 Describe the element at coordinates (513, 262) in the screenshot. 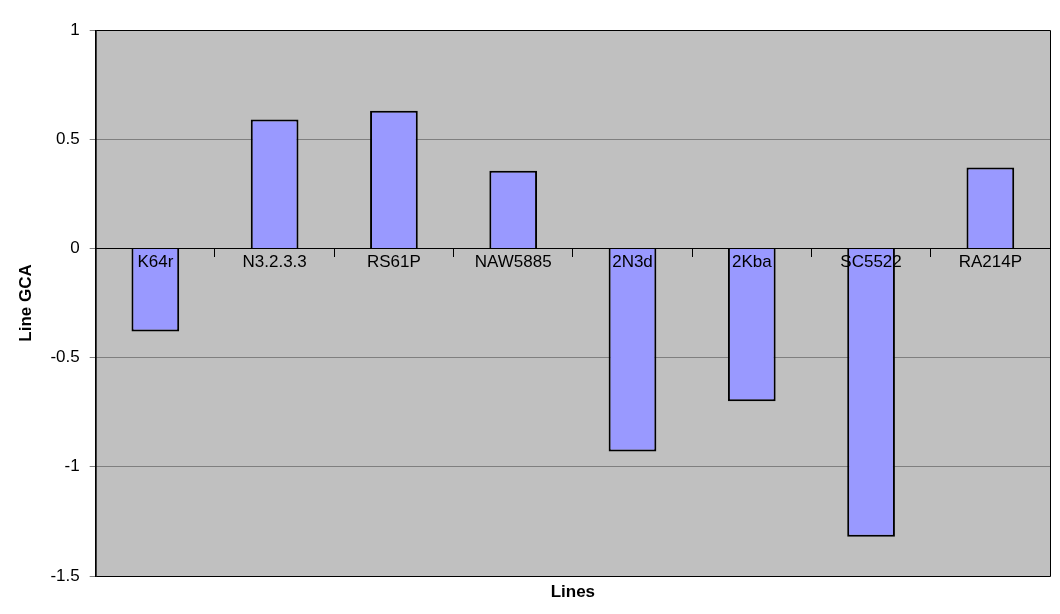

I see `x-tick-label: NAW5885` at that location.